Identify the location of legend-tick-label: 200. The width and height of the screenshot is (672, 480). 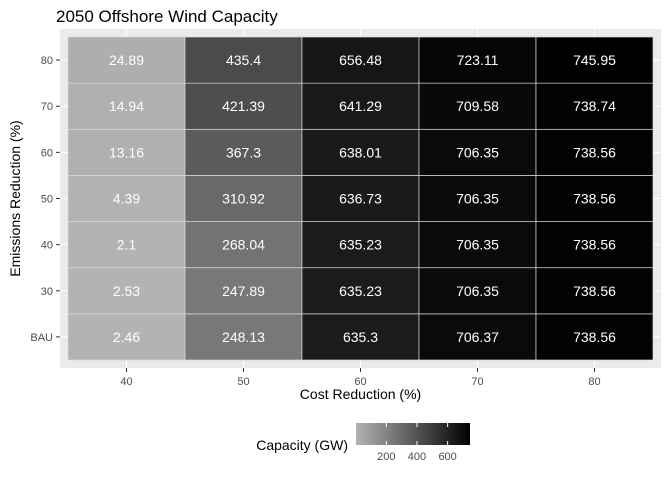
(386, 457).